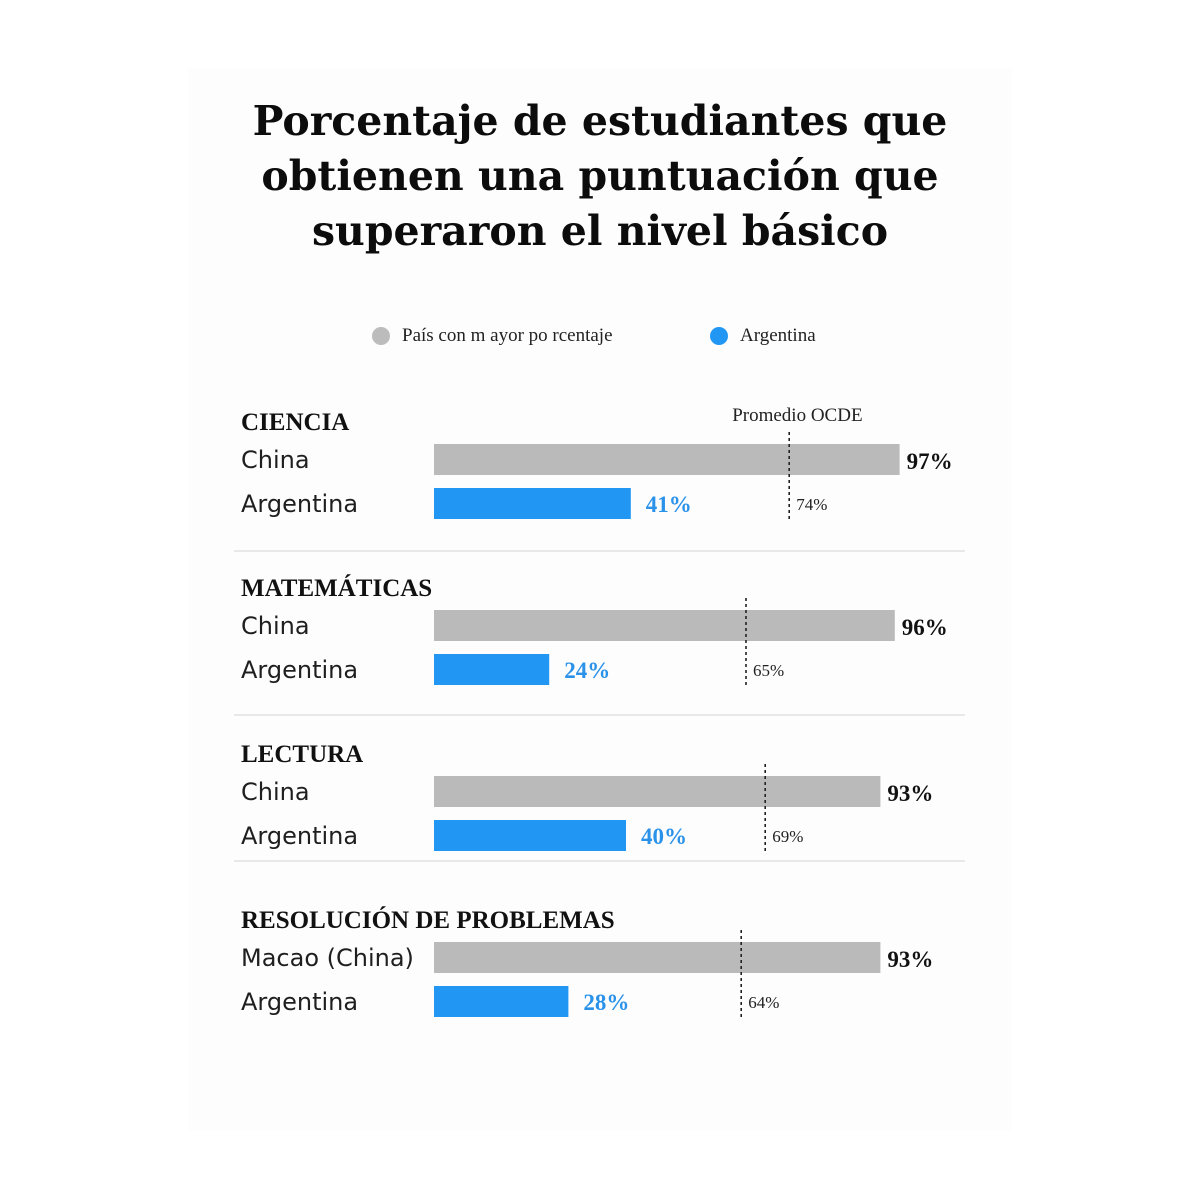 The height and width of the screenshot is (1200, 1200). I want to click on value-label-argentina: 24%, so click(587, 670).